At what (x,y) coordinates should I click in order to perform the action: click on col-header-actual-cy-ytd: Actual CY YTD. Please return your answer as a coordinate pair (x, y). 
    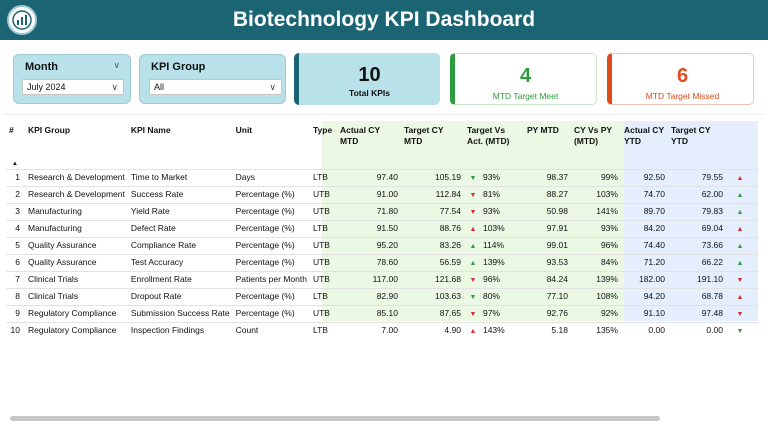
    Looking at the image, I should click on (643, 135).